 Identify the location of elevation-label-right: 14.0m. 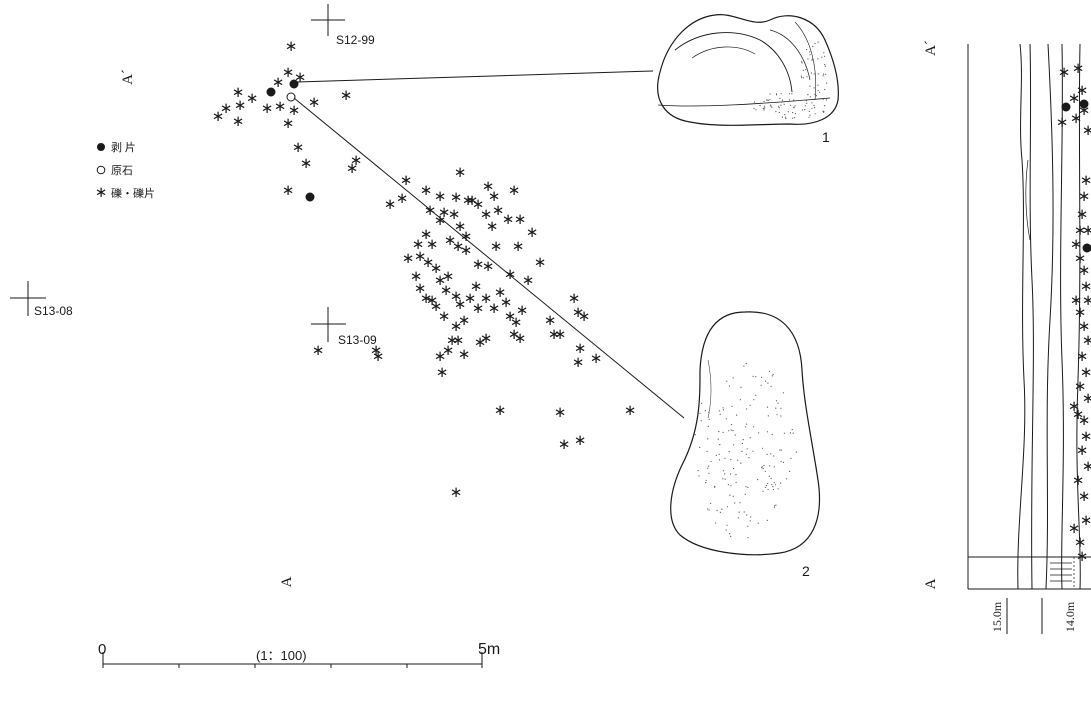
(1070, 616).